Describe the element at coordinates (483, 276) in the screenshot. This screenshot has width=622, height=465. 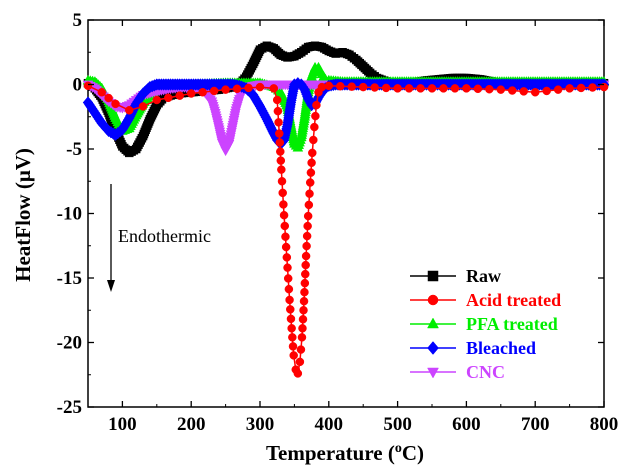
I see `legend-label: Raw` at that location.